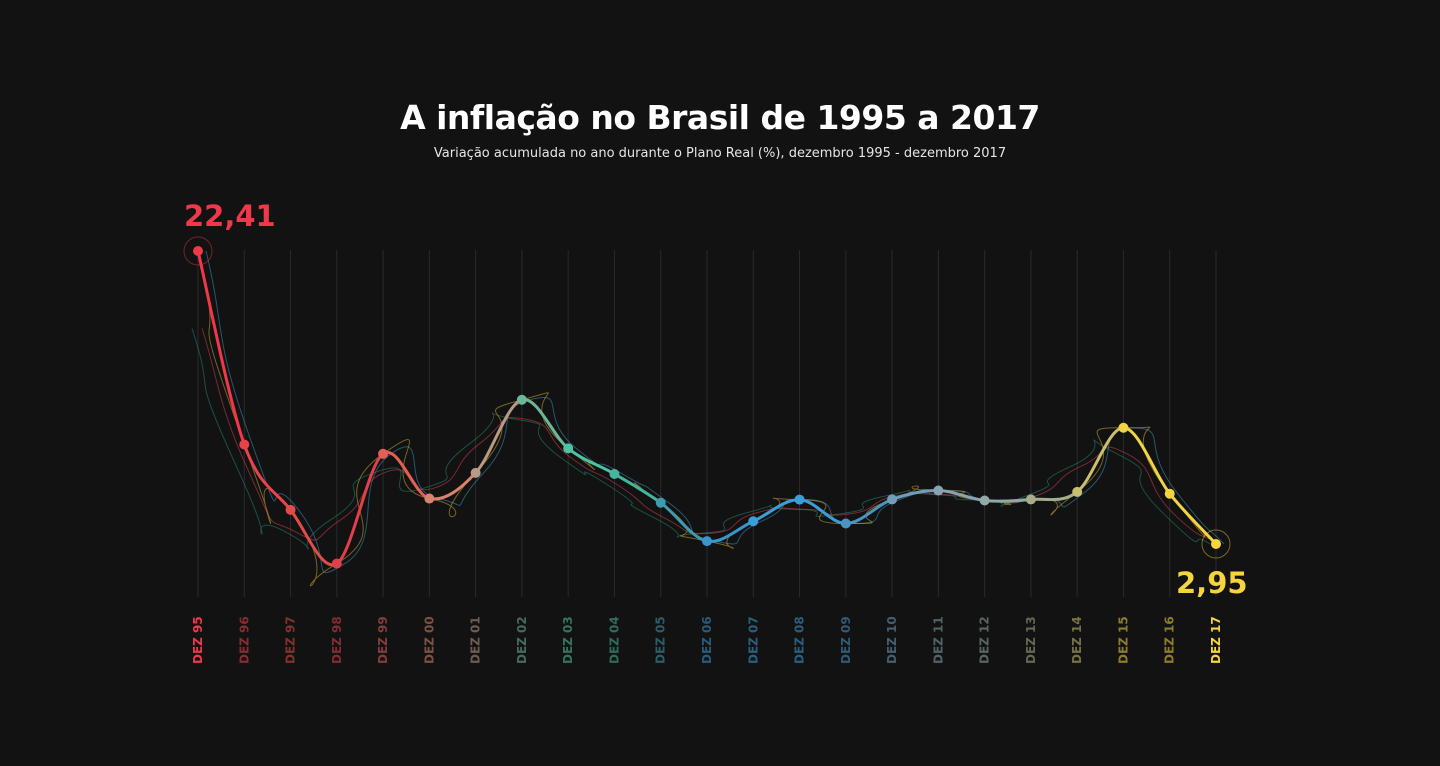  Describe the element at coordinates (661, 640) in the screenshot. I see `x-tick-label: DEZ 05` at that location.